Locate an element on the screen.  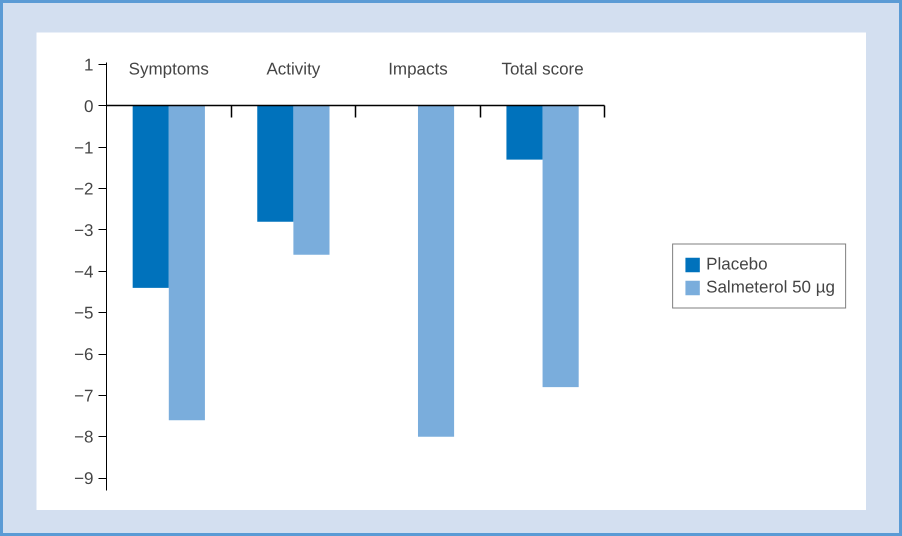
x-tick-label: Total score is located at coordinates (542, 69).